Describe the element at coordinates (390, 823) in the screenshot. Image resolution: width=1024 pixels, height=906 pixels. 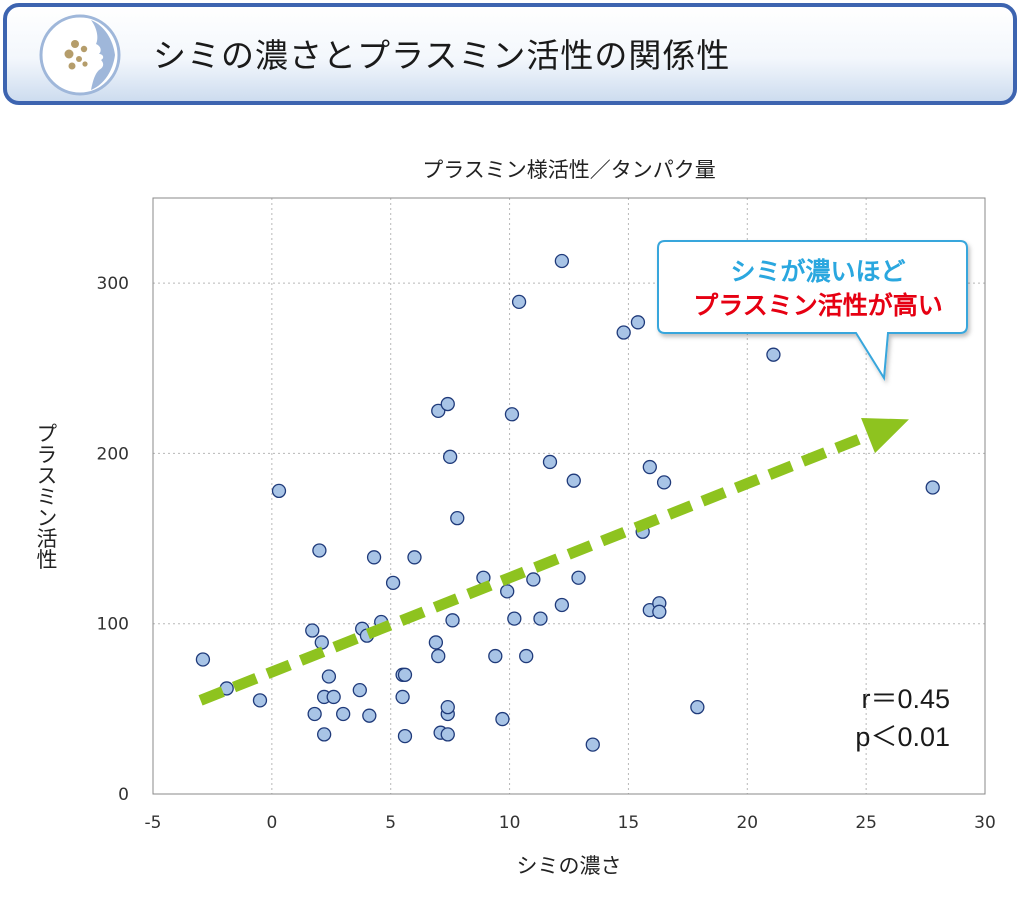
I see `x-tick-label: 5` at that location.